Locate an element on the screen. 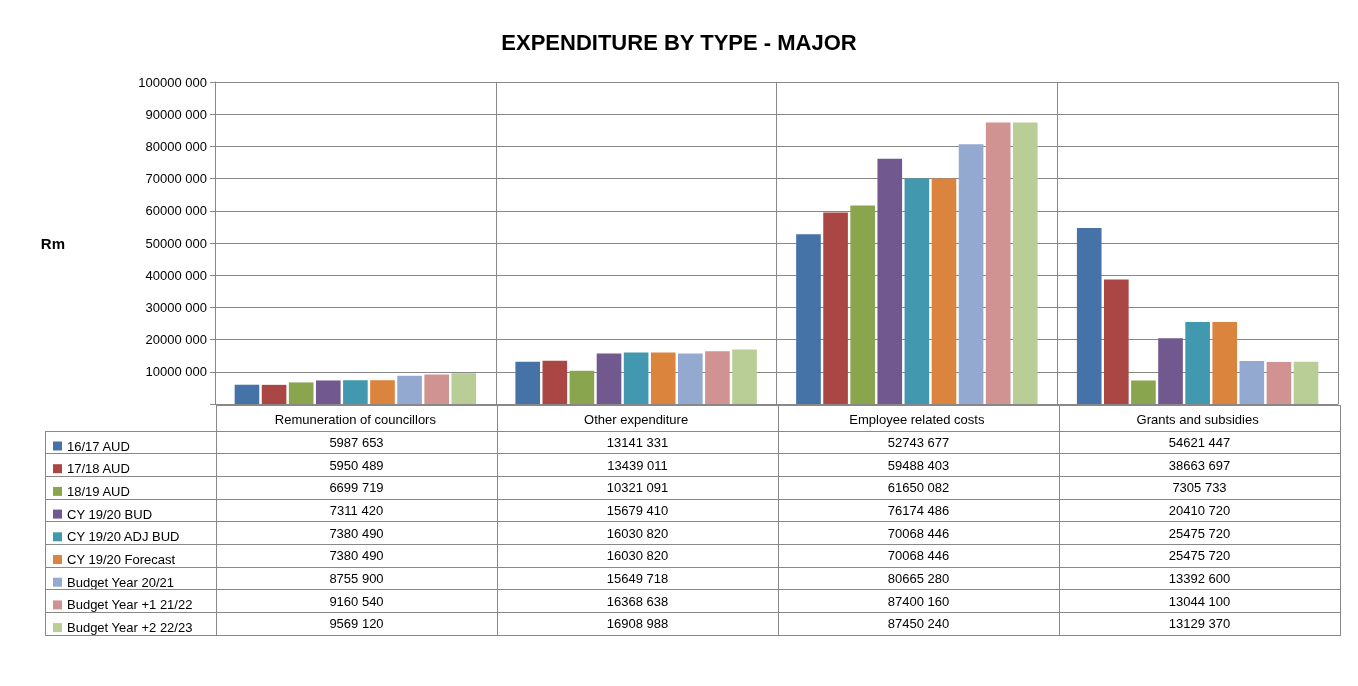  y-tick-label: 10000 000 is located at coordinates (176, 372).